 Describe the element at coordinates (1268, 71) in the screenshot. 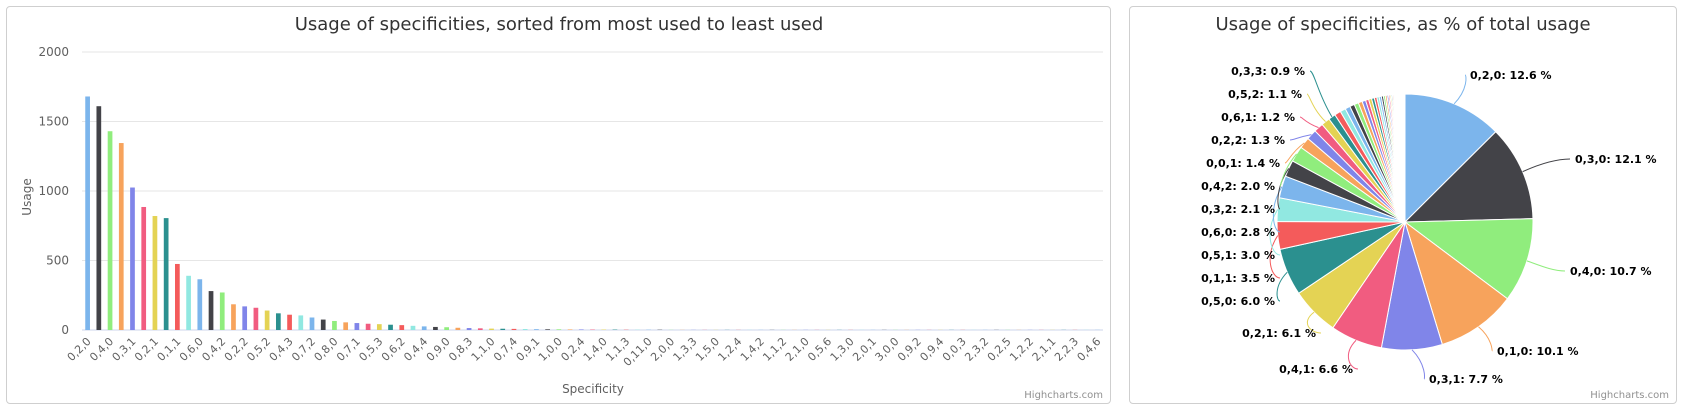

I see `pie-data-label: 0,3,3: 0.9 %` at that location.